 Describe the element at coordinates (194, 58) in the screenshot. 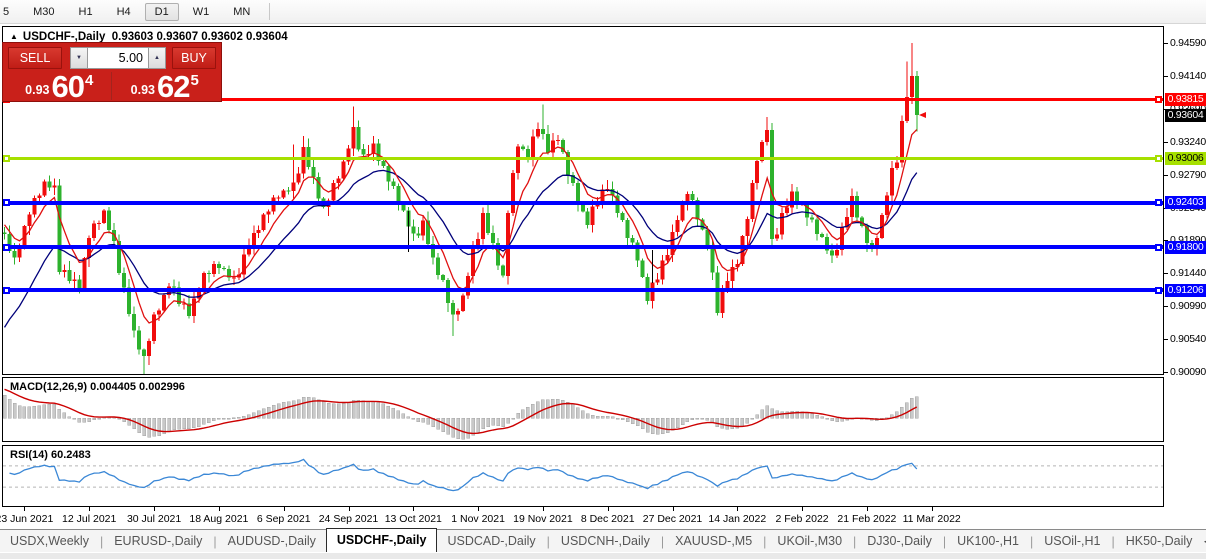

I see `buy-button: BUY` at that location.